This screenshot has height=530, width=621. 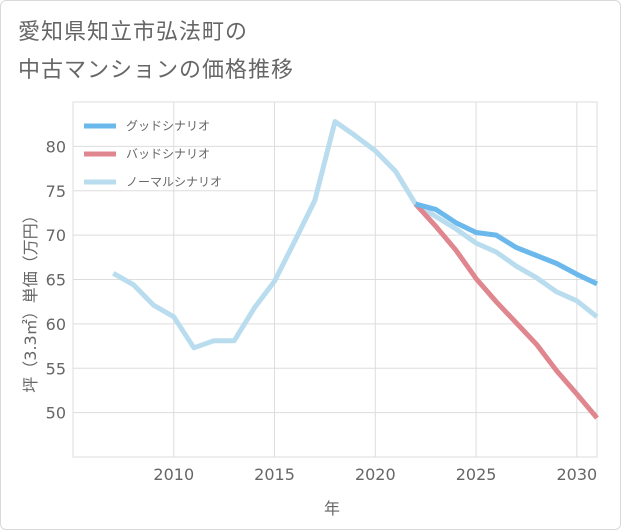 What do you see at coordinates (173, 474) in the screenshot?
I see `x-tick-label: 2010` at bounding box center [173, 474].